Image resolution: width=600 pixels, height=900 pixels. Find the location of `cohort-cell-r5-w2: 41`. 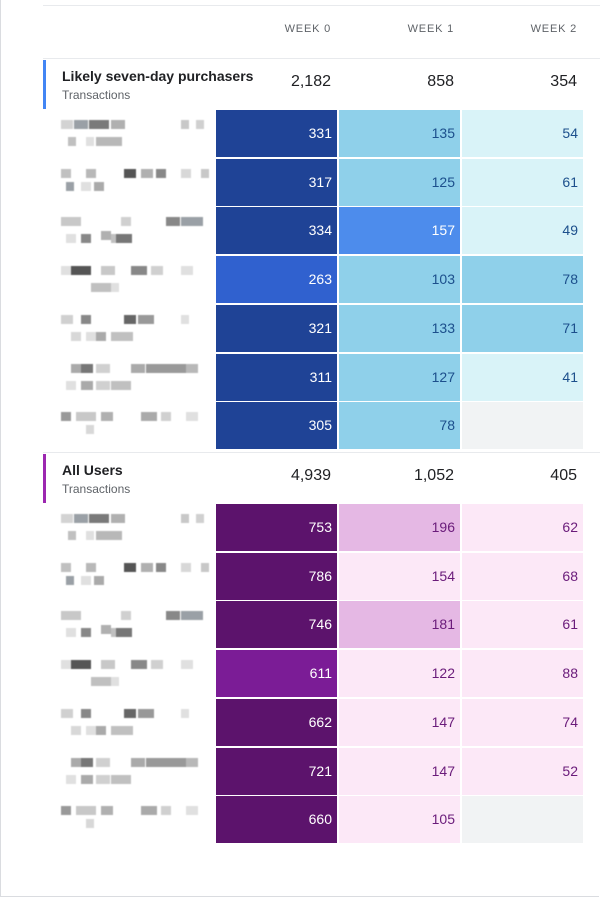

cohort-cell-r5-w2: 41 is located at coordinates (522, 377).